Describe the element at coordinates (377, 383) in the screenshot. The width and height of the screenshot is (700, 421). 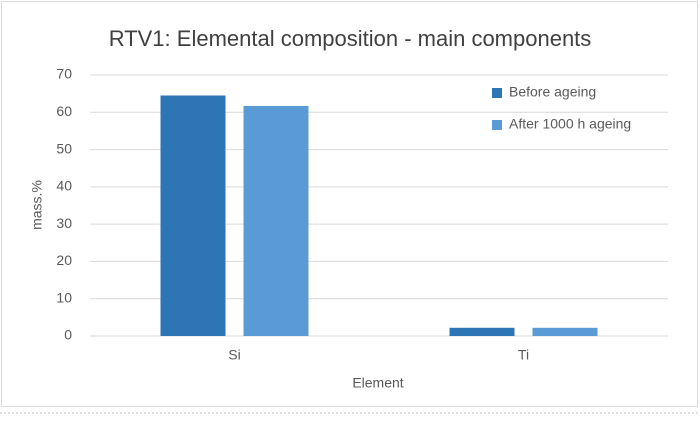
I see `x-axis-label: Element` at that location.